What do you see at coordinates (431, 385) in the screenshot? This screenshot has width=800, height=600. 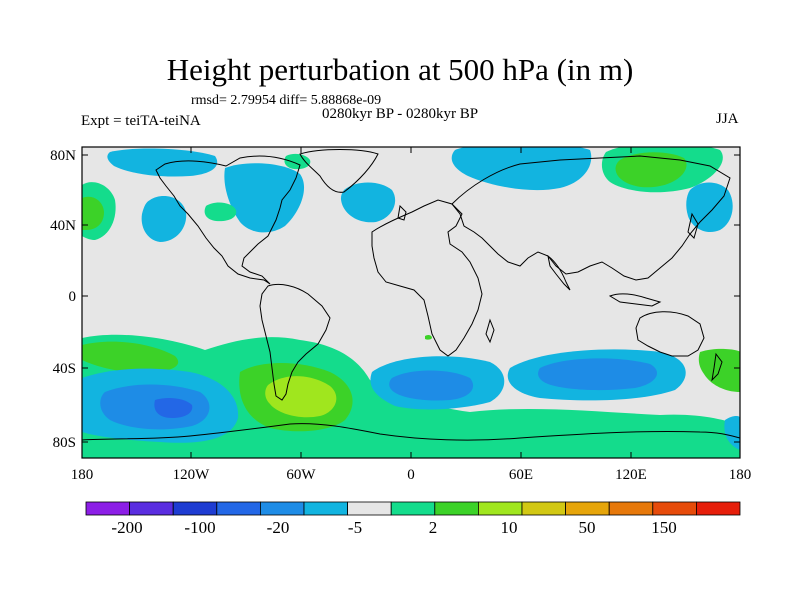 I see `contour-south-atlantic-midblue` at bounding box center [431, 385].